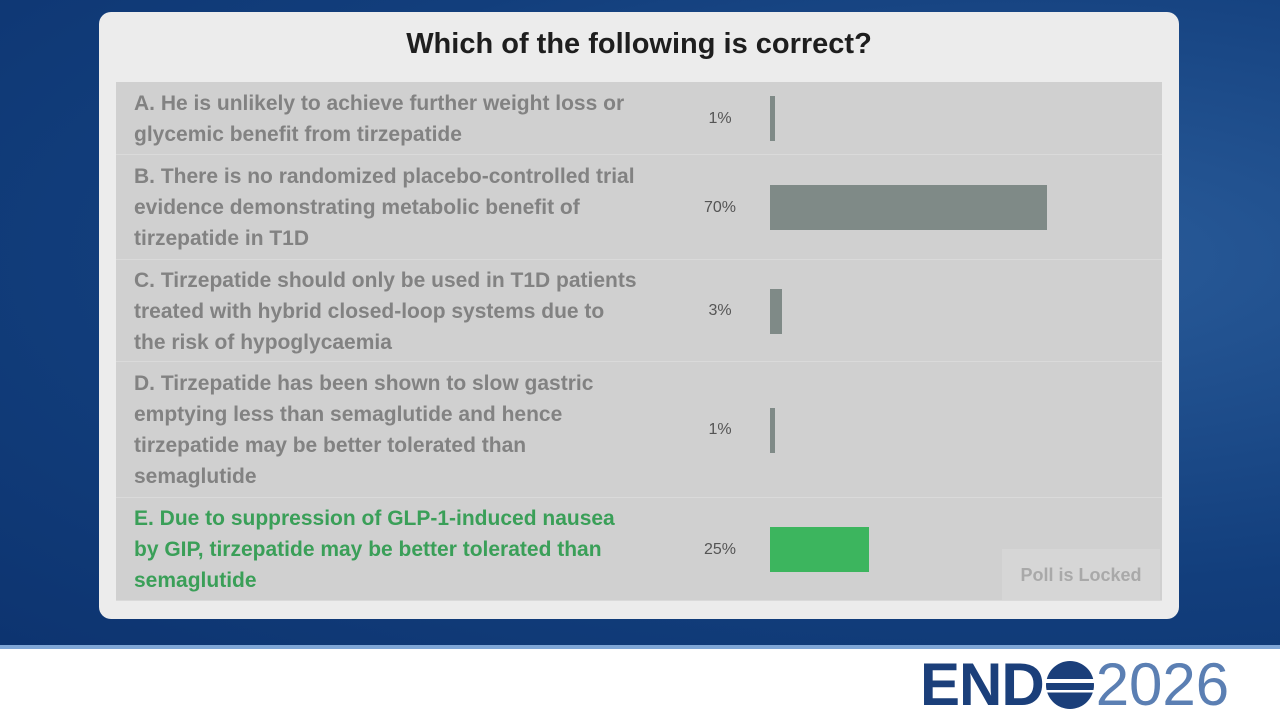 The image size is (1280, 720). What do you see at coordinates (222, 238) in the screenshot?
I see `option-line: tirzepatide in T1D` at bounding box center [222, 238].